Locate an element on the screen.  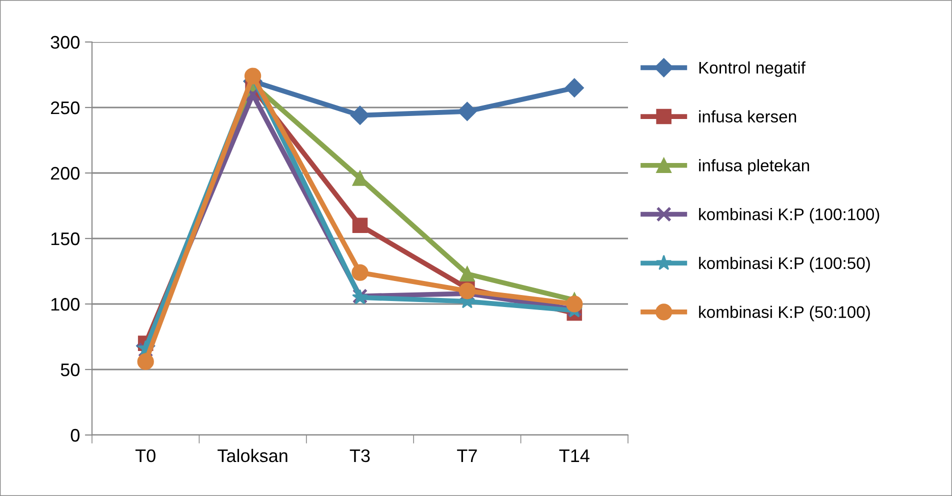
x-tick-label: T0 is located at coordinates (145, 455).